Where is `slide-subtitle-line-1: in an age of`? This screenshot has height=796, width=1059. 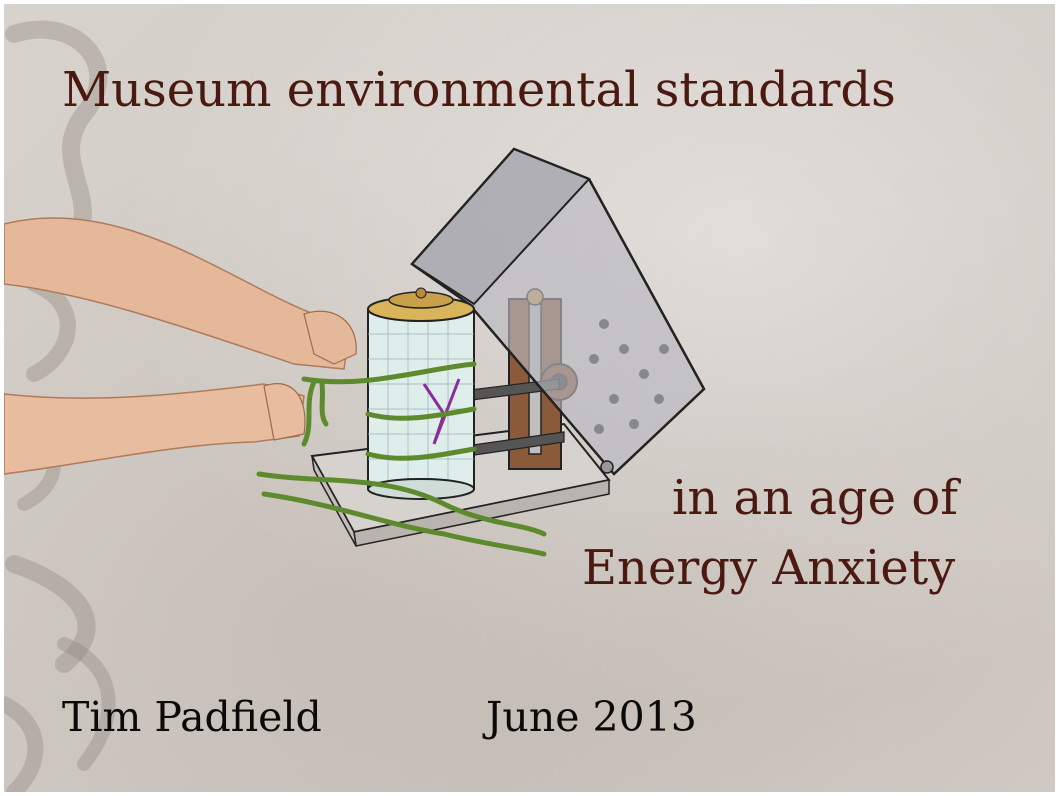 slide-subtitle-line-1: in an age of is located at coordinates (815, 498).